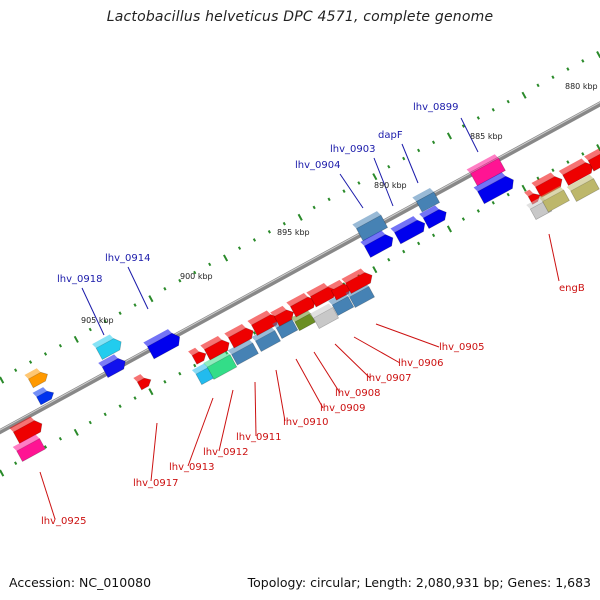  I want to click on gene-engB-r-top, so click(543, 179).